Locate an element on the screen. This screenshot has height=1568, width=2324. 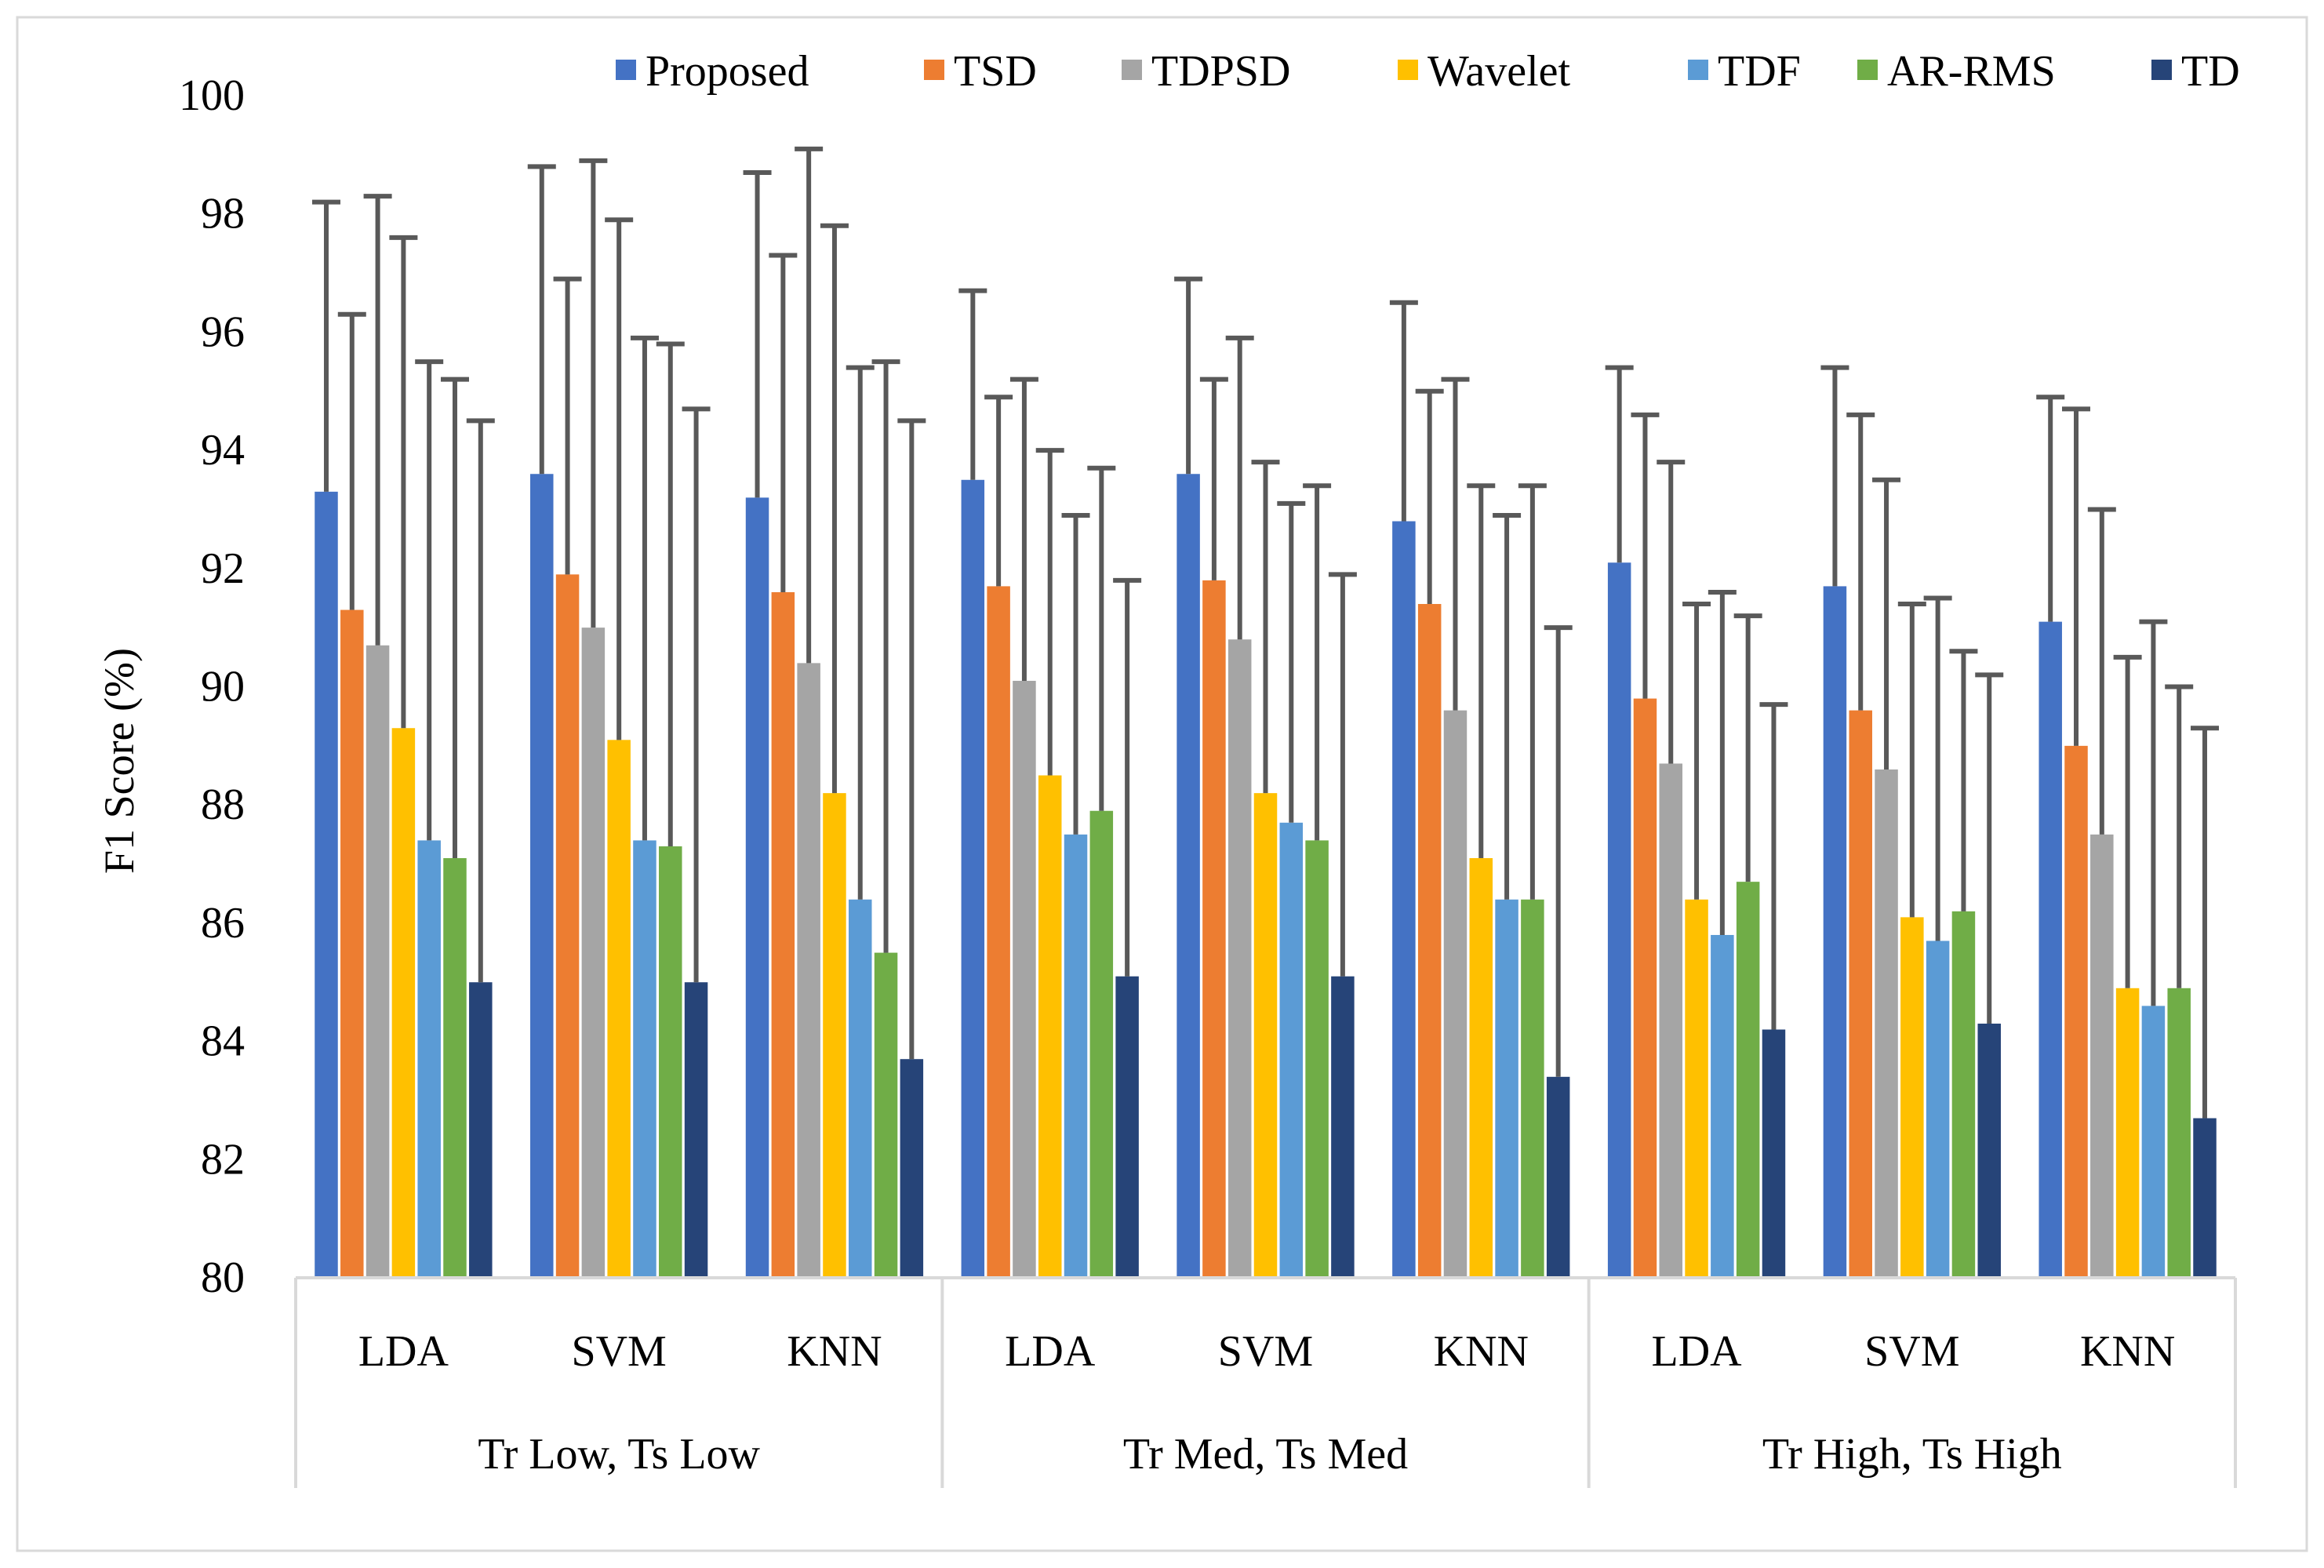
y-tick-label: 100 is located at coordinates (212, 95).